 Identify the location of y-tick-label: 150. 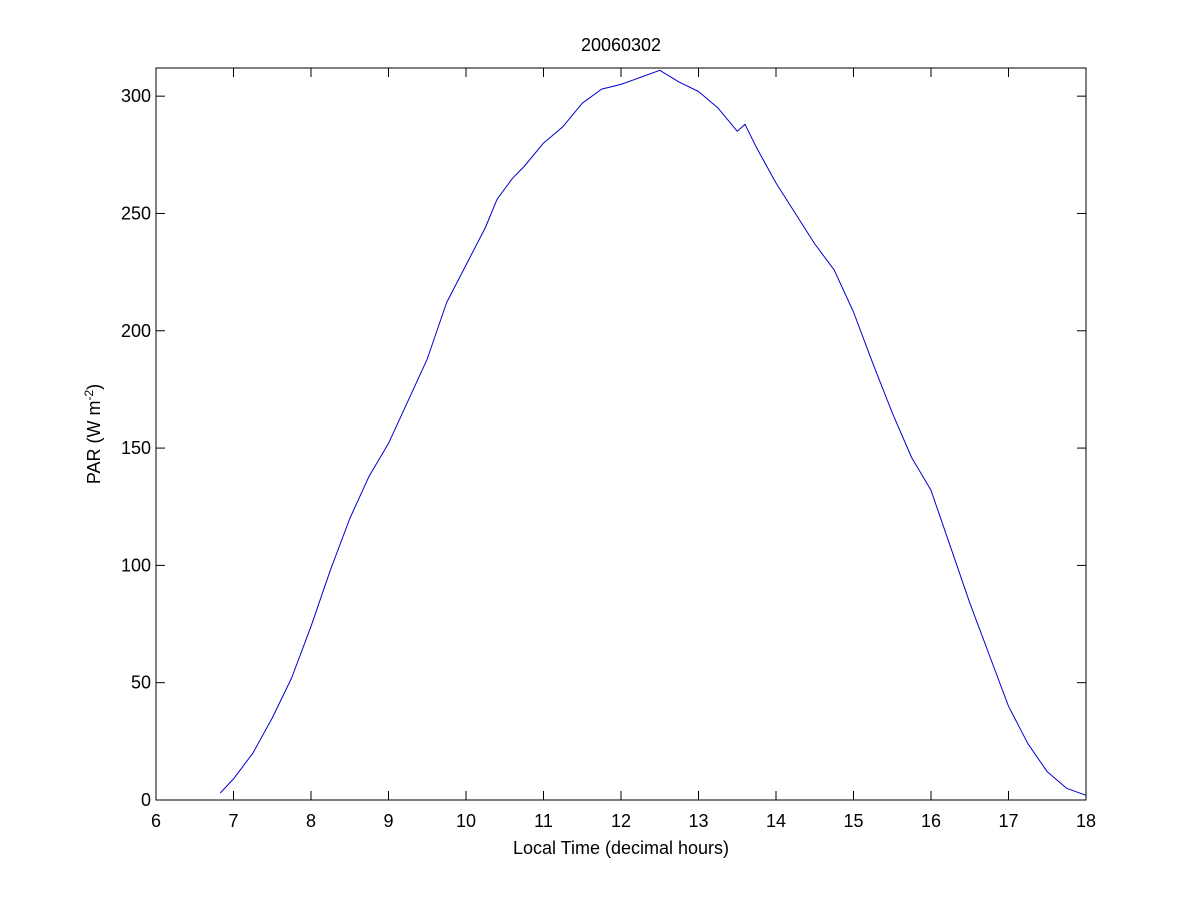
(136, 448).